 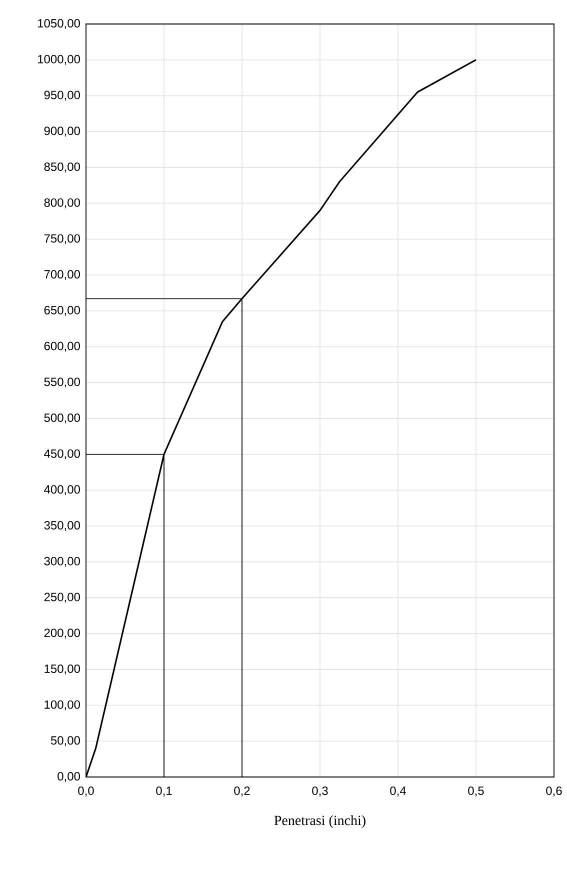 I want to click on y-tick-label: 850,00, so click(x=62, y=167).